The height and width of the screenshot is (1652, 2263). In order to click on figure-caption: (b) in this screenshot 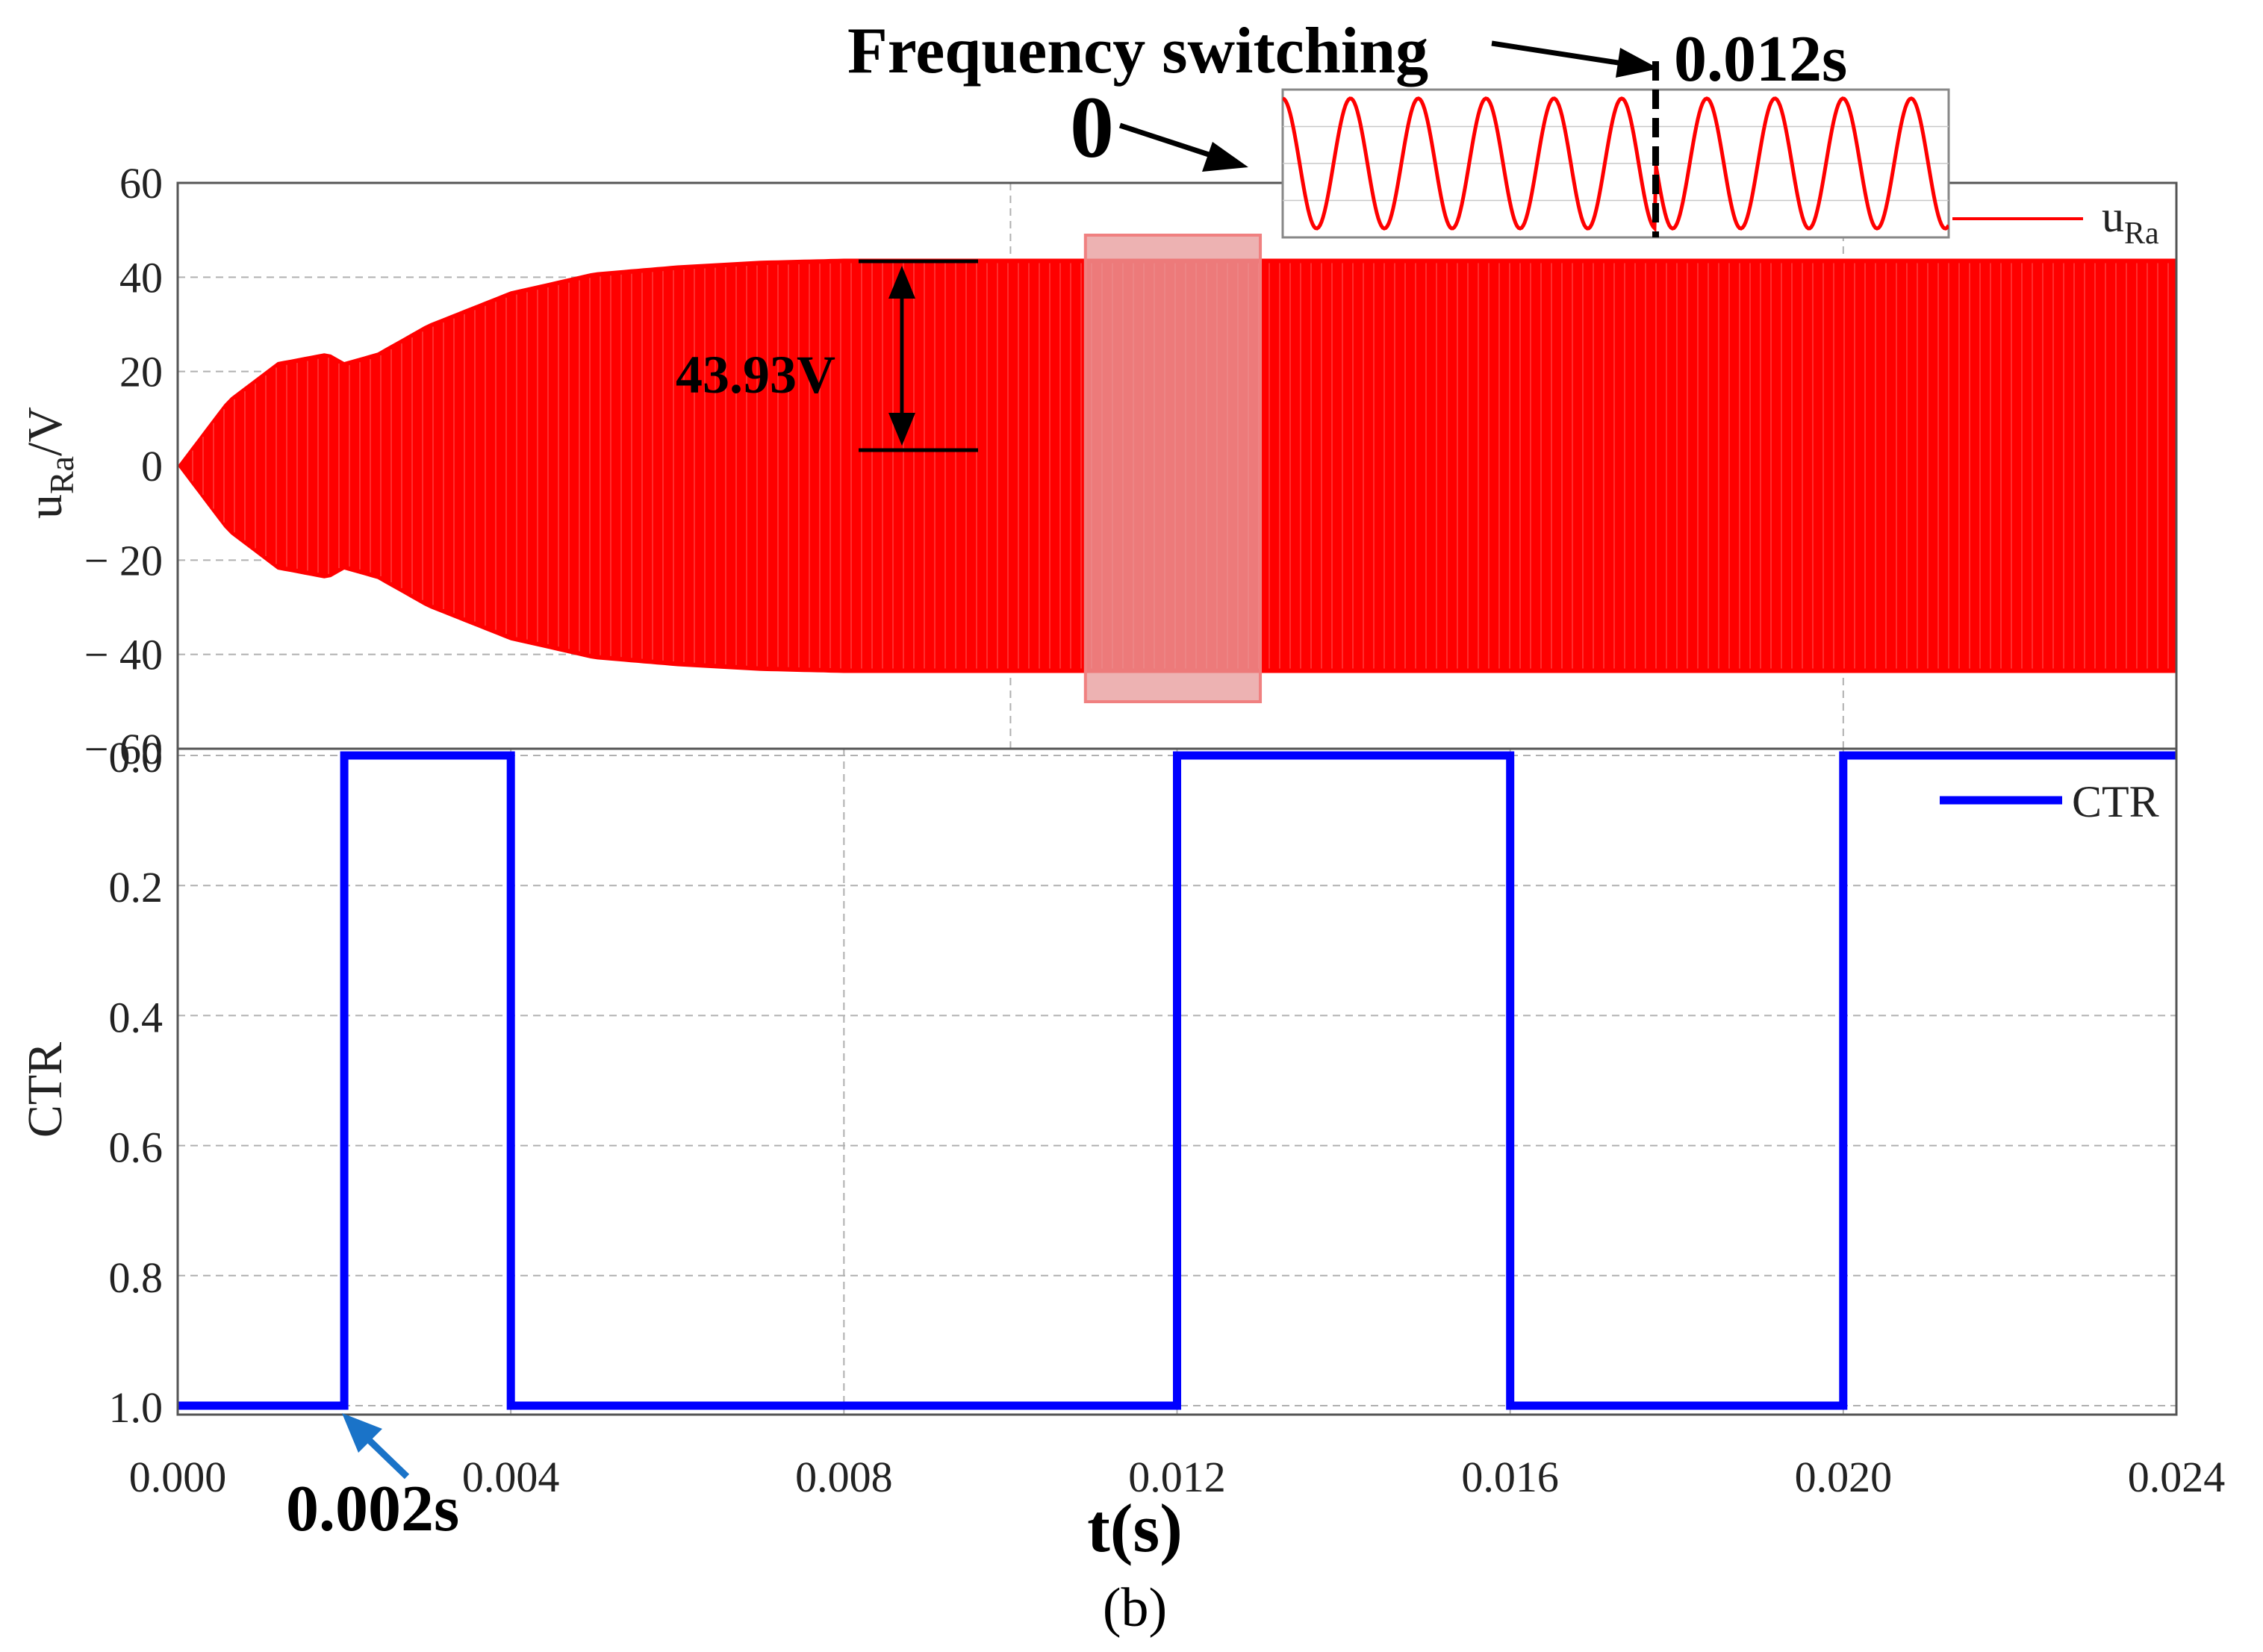, I will do `click(1135, 1608)`.